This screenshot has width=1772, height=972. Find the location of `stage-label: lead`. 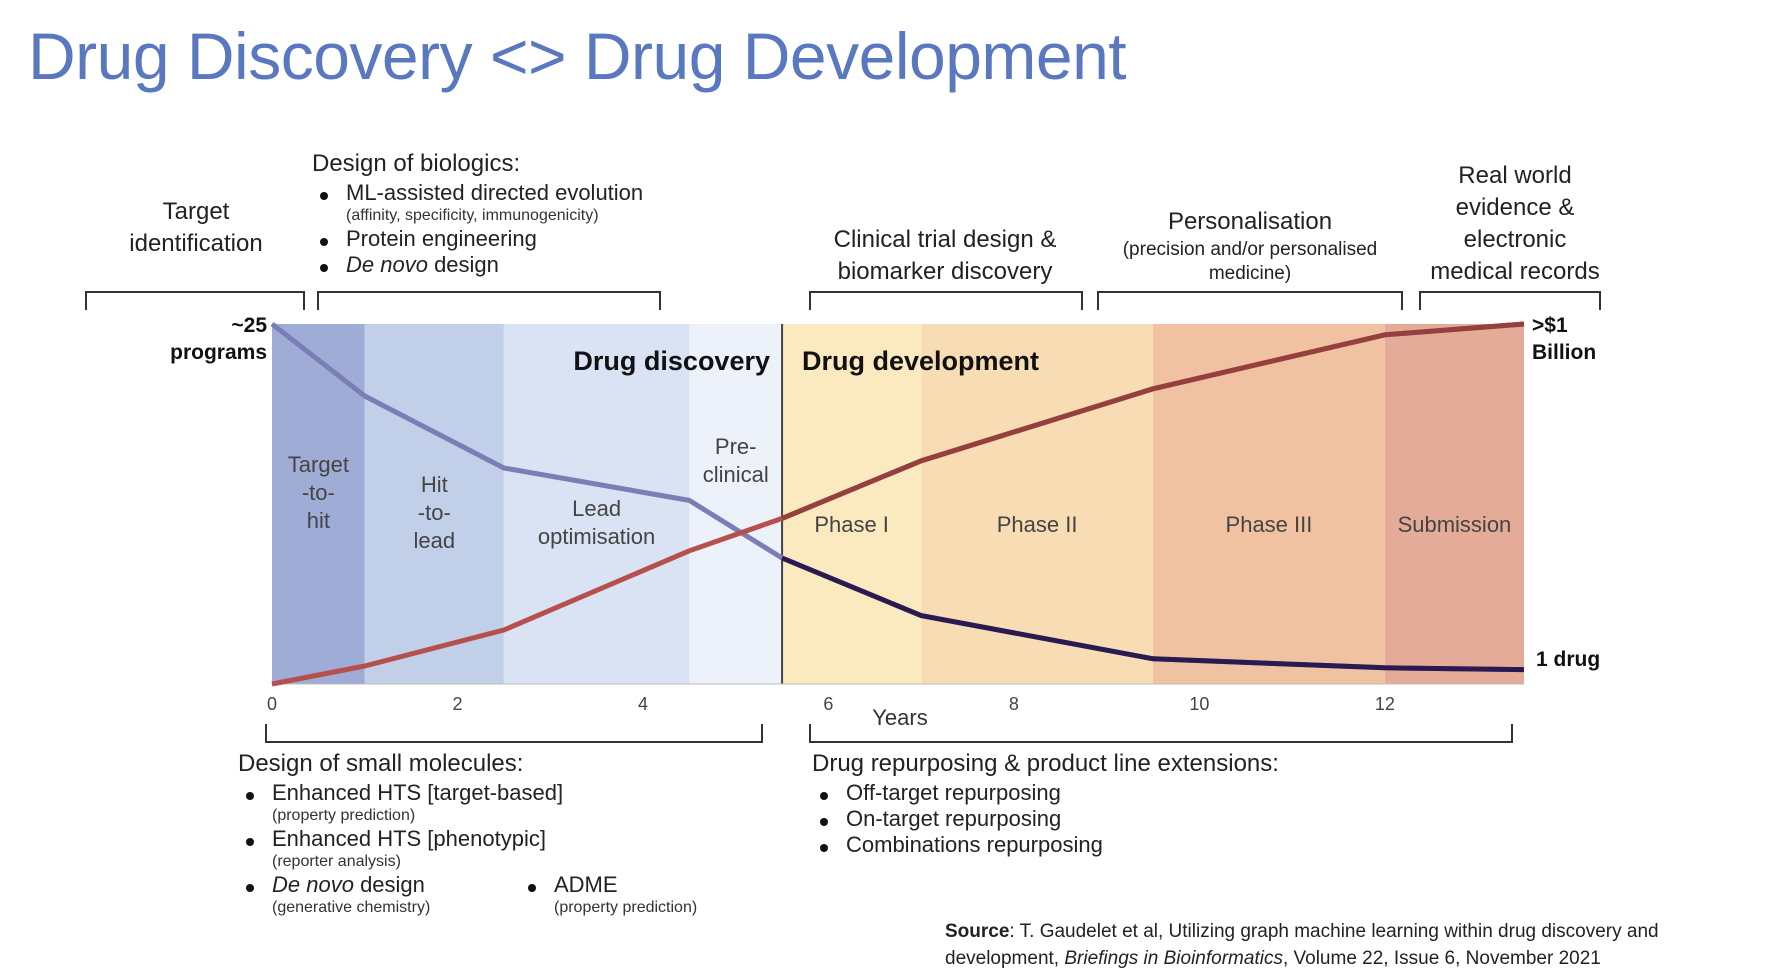

stage-label: lead is located at coordinates (434, 540).